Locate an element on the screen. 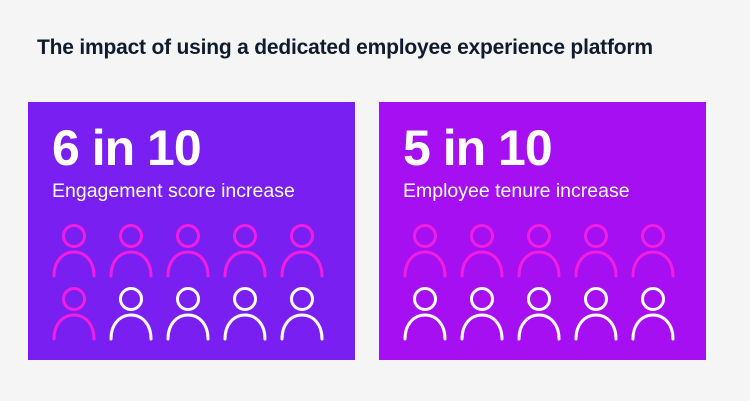 The width and height of the screenshot is (750, 401). engagement-stat: 6 in 10 is located at coordinates (127, 148).